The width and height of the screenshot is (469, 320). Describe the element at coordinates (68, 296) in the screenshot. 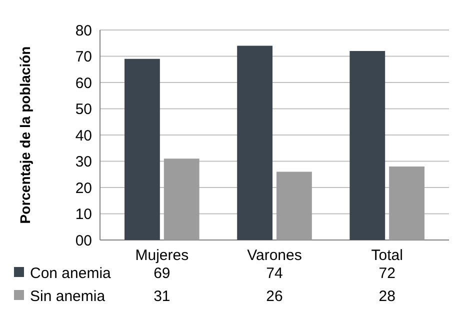

I see `legend-label: Sin anemia` at that location.